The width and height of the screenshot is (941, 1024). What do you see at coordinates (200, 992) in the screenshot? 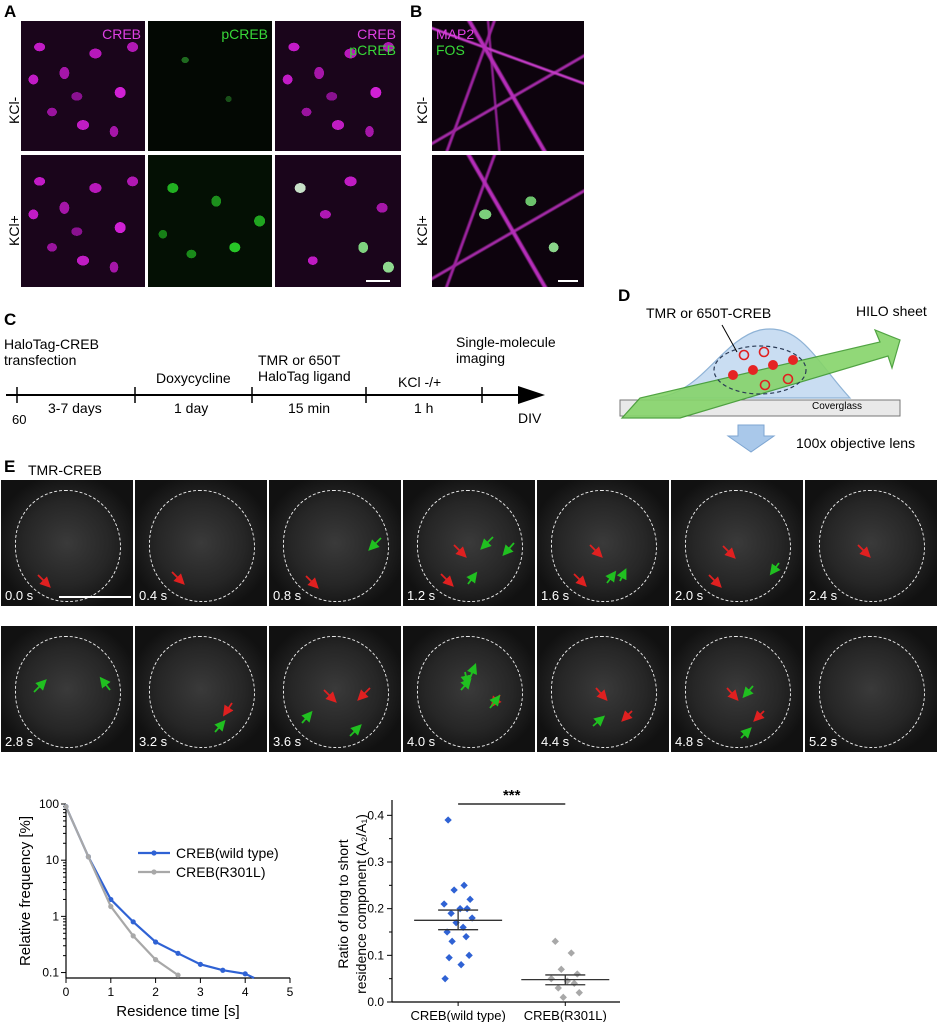
I see `x-tick-label: 3` at bounding box center [200, 992].